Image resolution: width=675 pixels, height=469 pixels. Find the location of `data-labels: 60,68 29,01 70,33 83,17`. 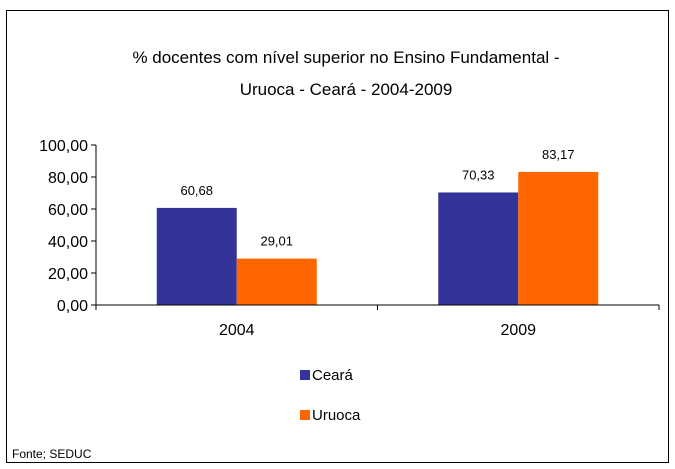

data-labels: 60,68 29,01 70,33 83,17 is located at coordinates (377, 198).